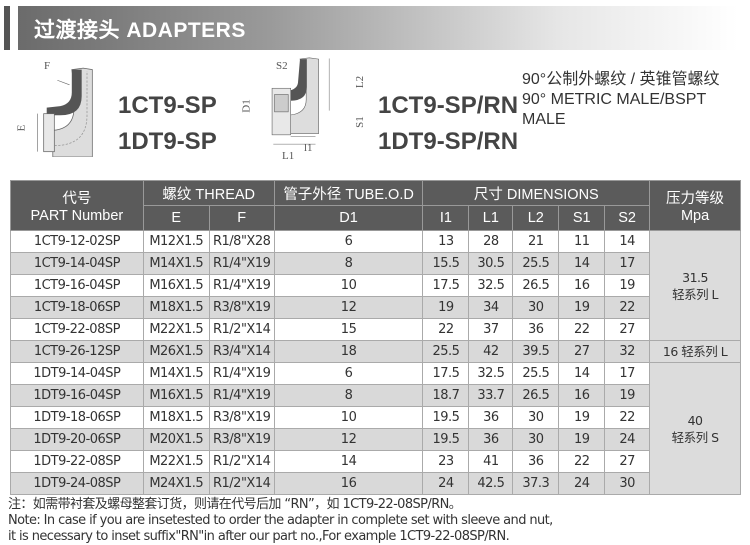  Describe the element at coordinates (695, 277) in the screenshot. I see `pressure-value: 31.5` at that location.